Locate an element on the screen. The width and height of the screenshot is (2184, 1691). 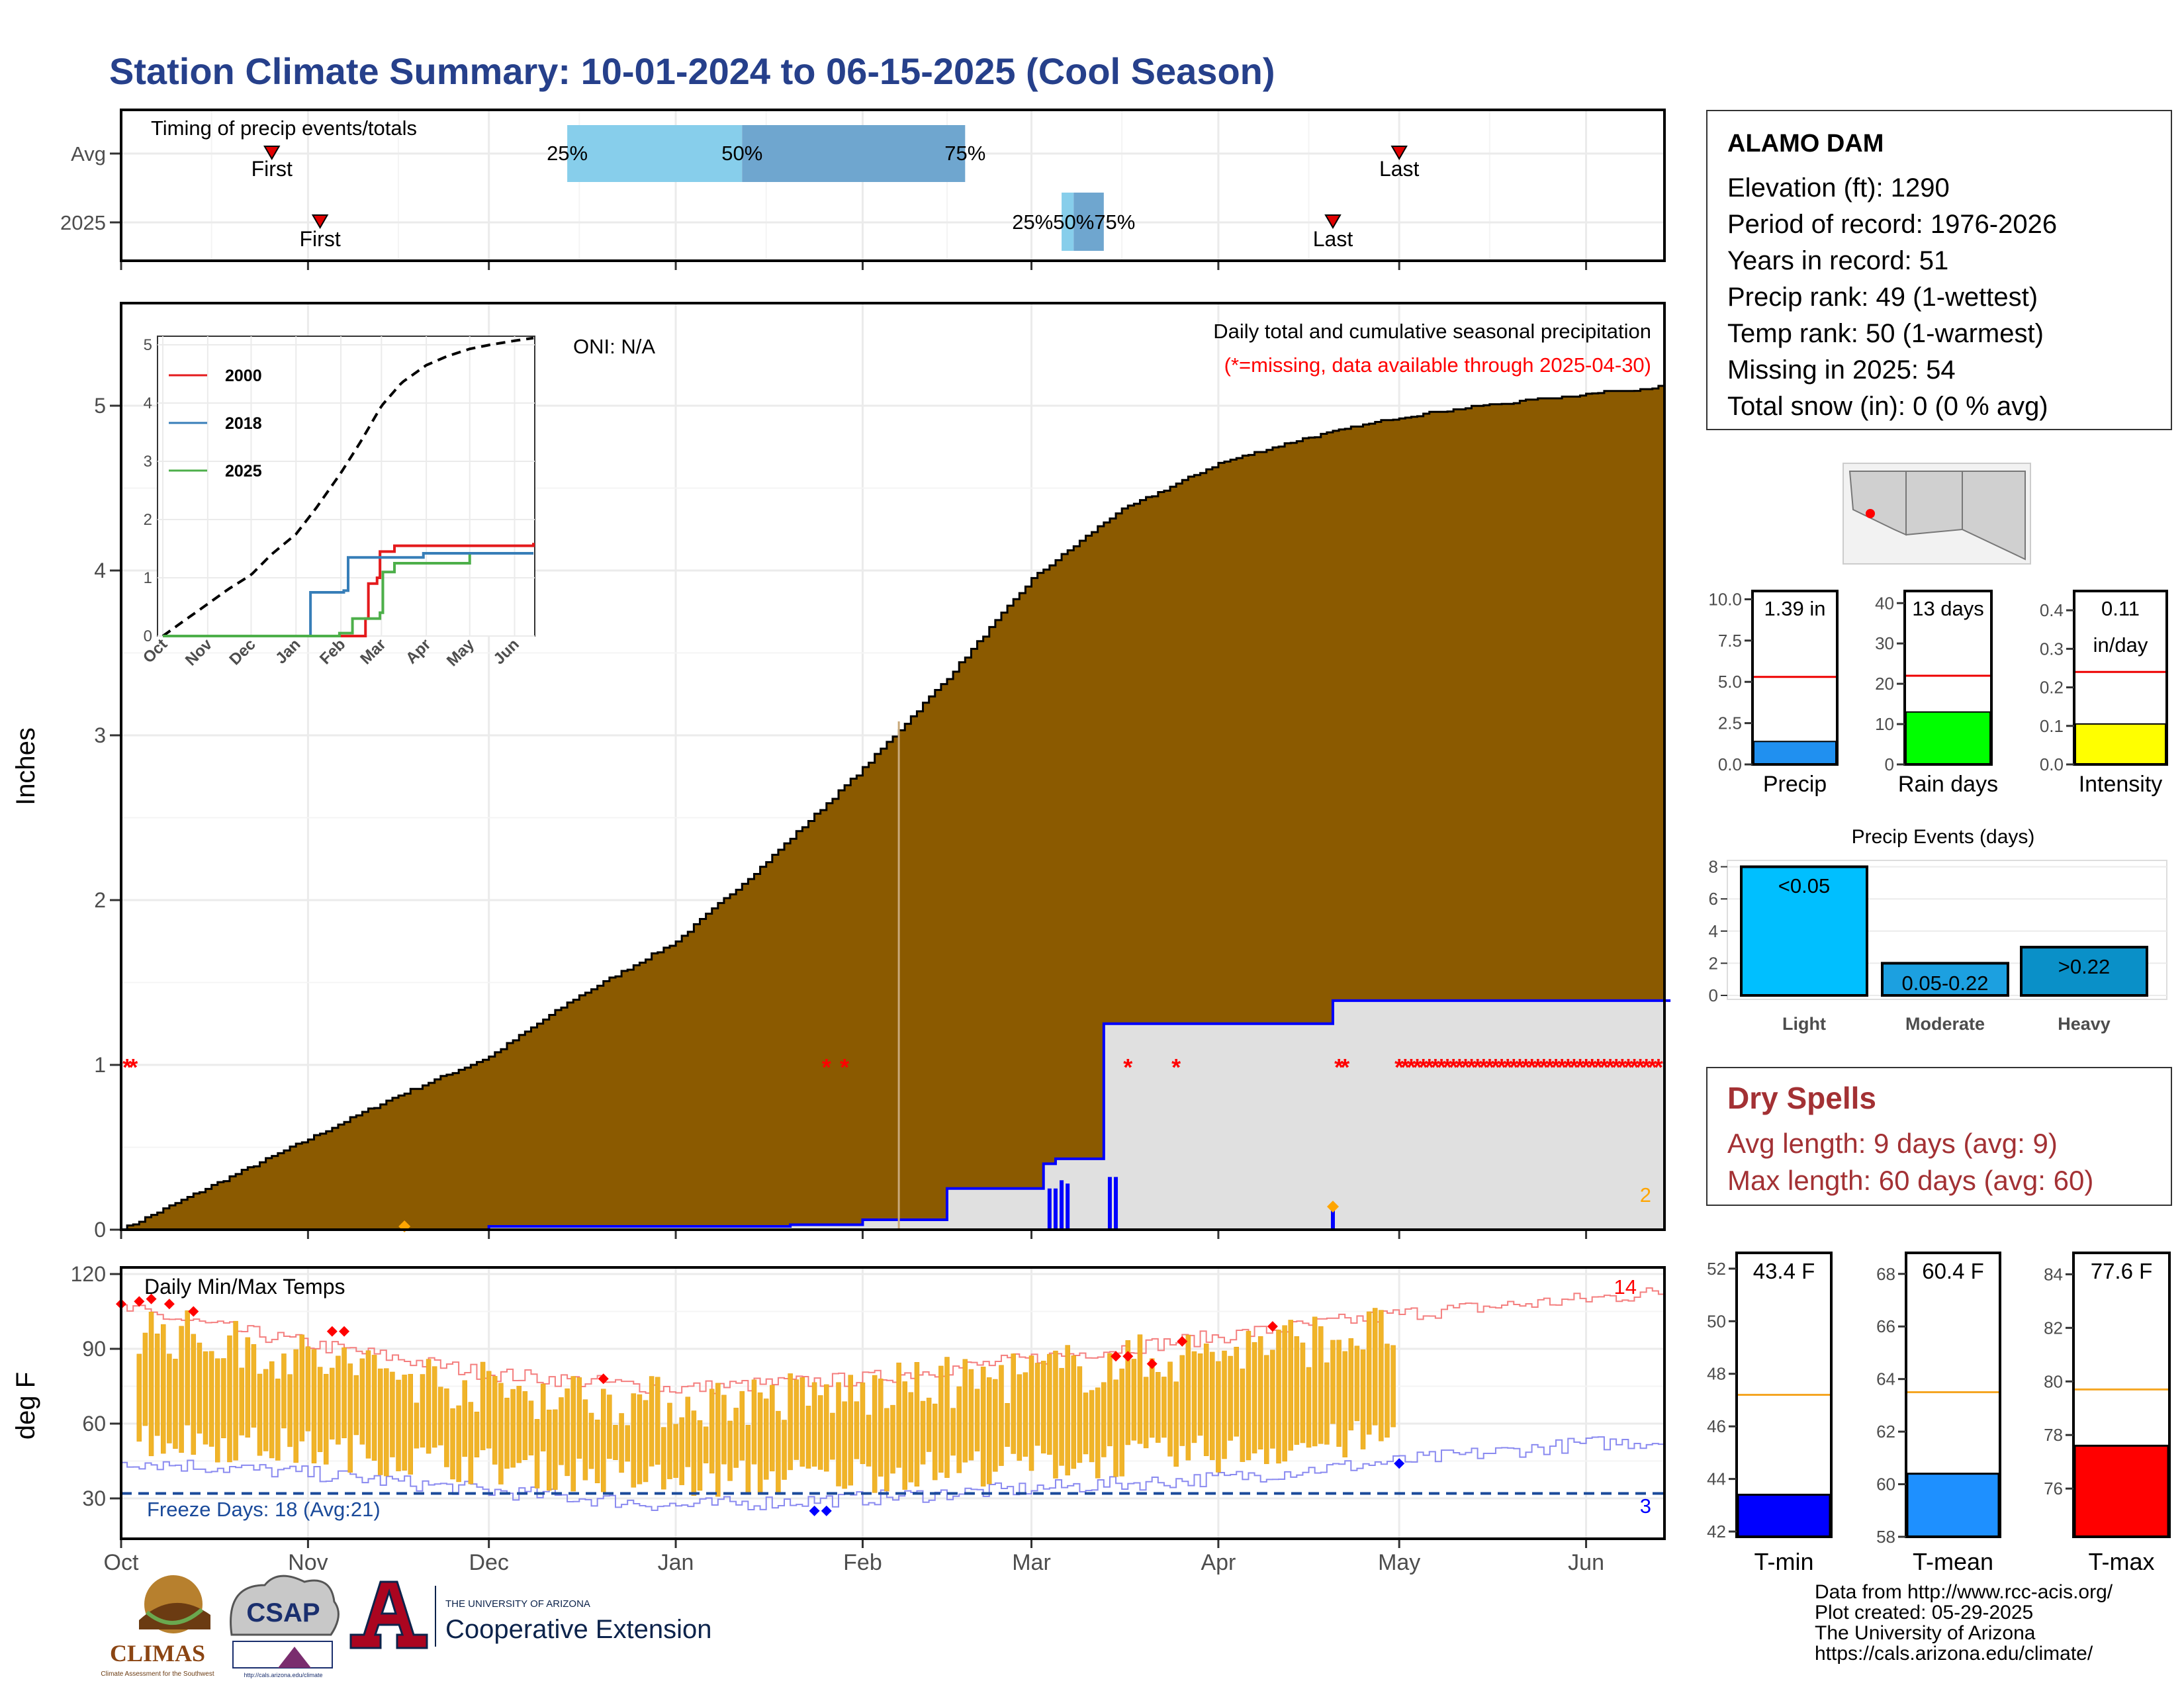
mini-bar-category-0: Precip is located at coordinates (1795, 785).